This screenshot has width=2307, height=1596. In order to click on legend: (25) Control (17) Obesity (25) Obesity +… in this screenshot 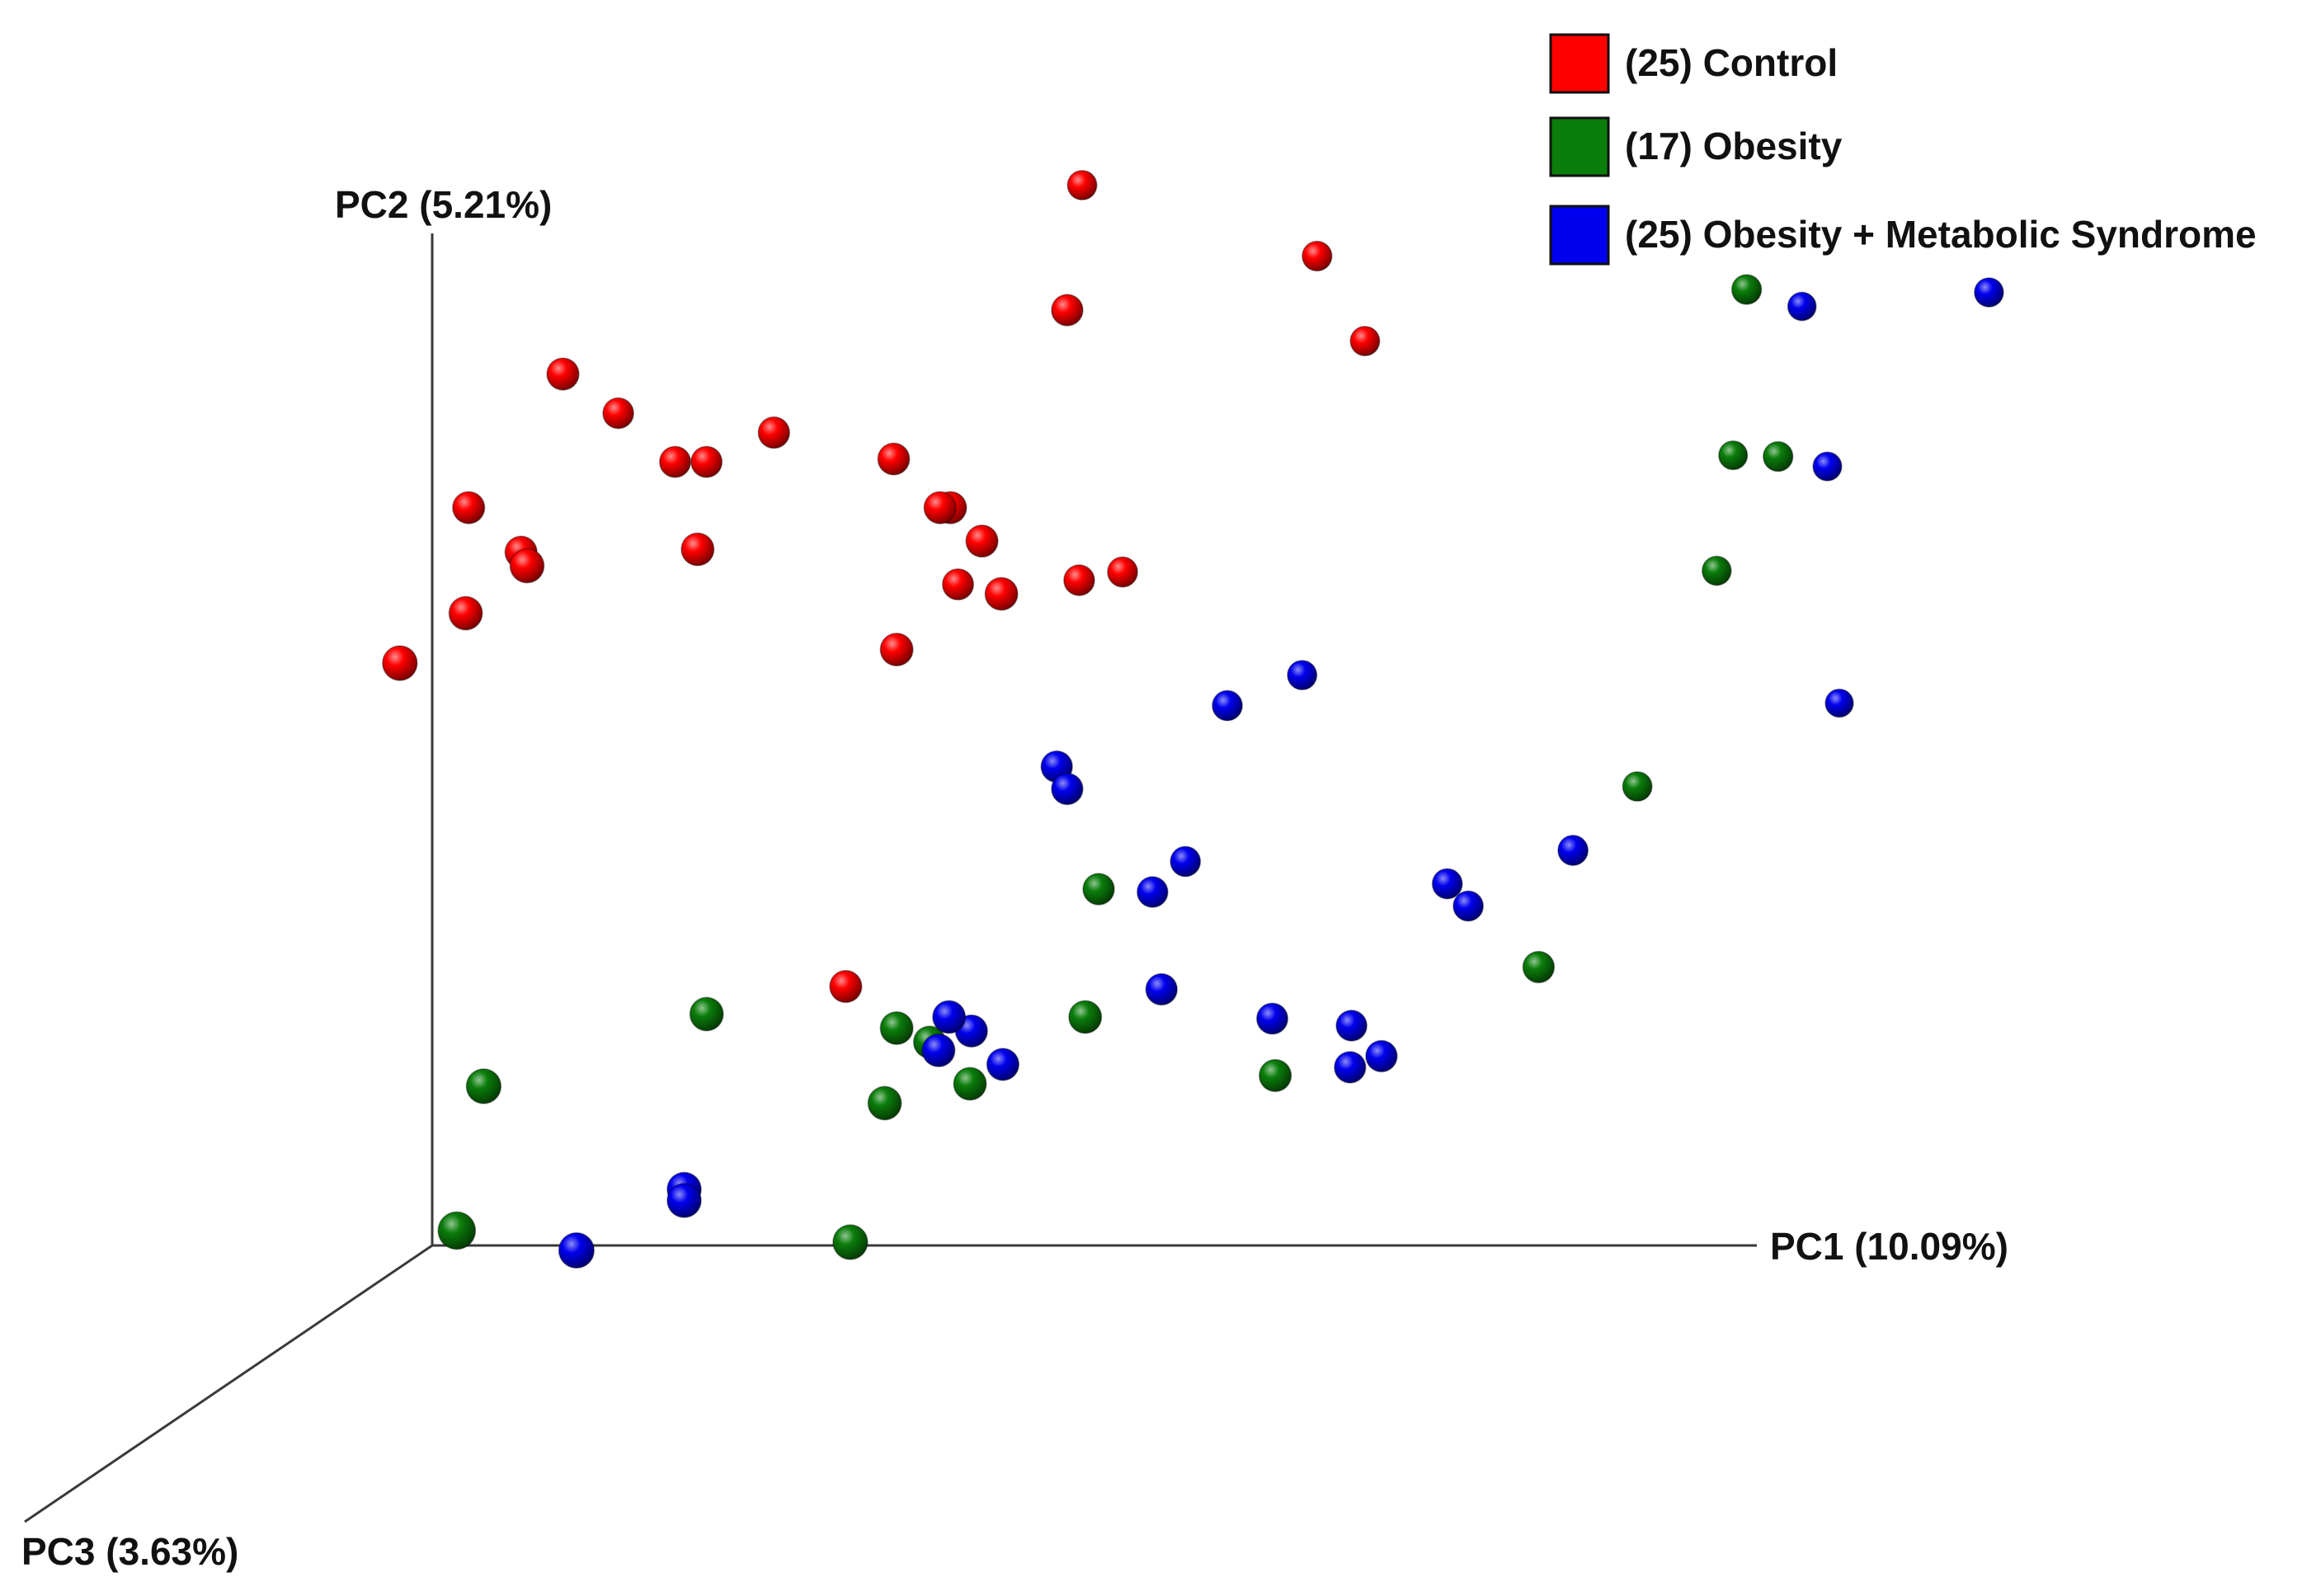, I will do `click(1903, 149)`.